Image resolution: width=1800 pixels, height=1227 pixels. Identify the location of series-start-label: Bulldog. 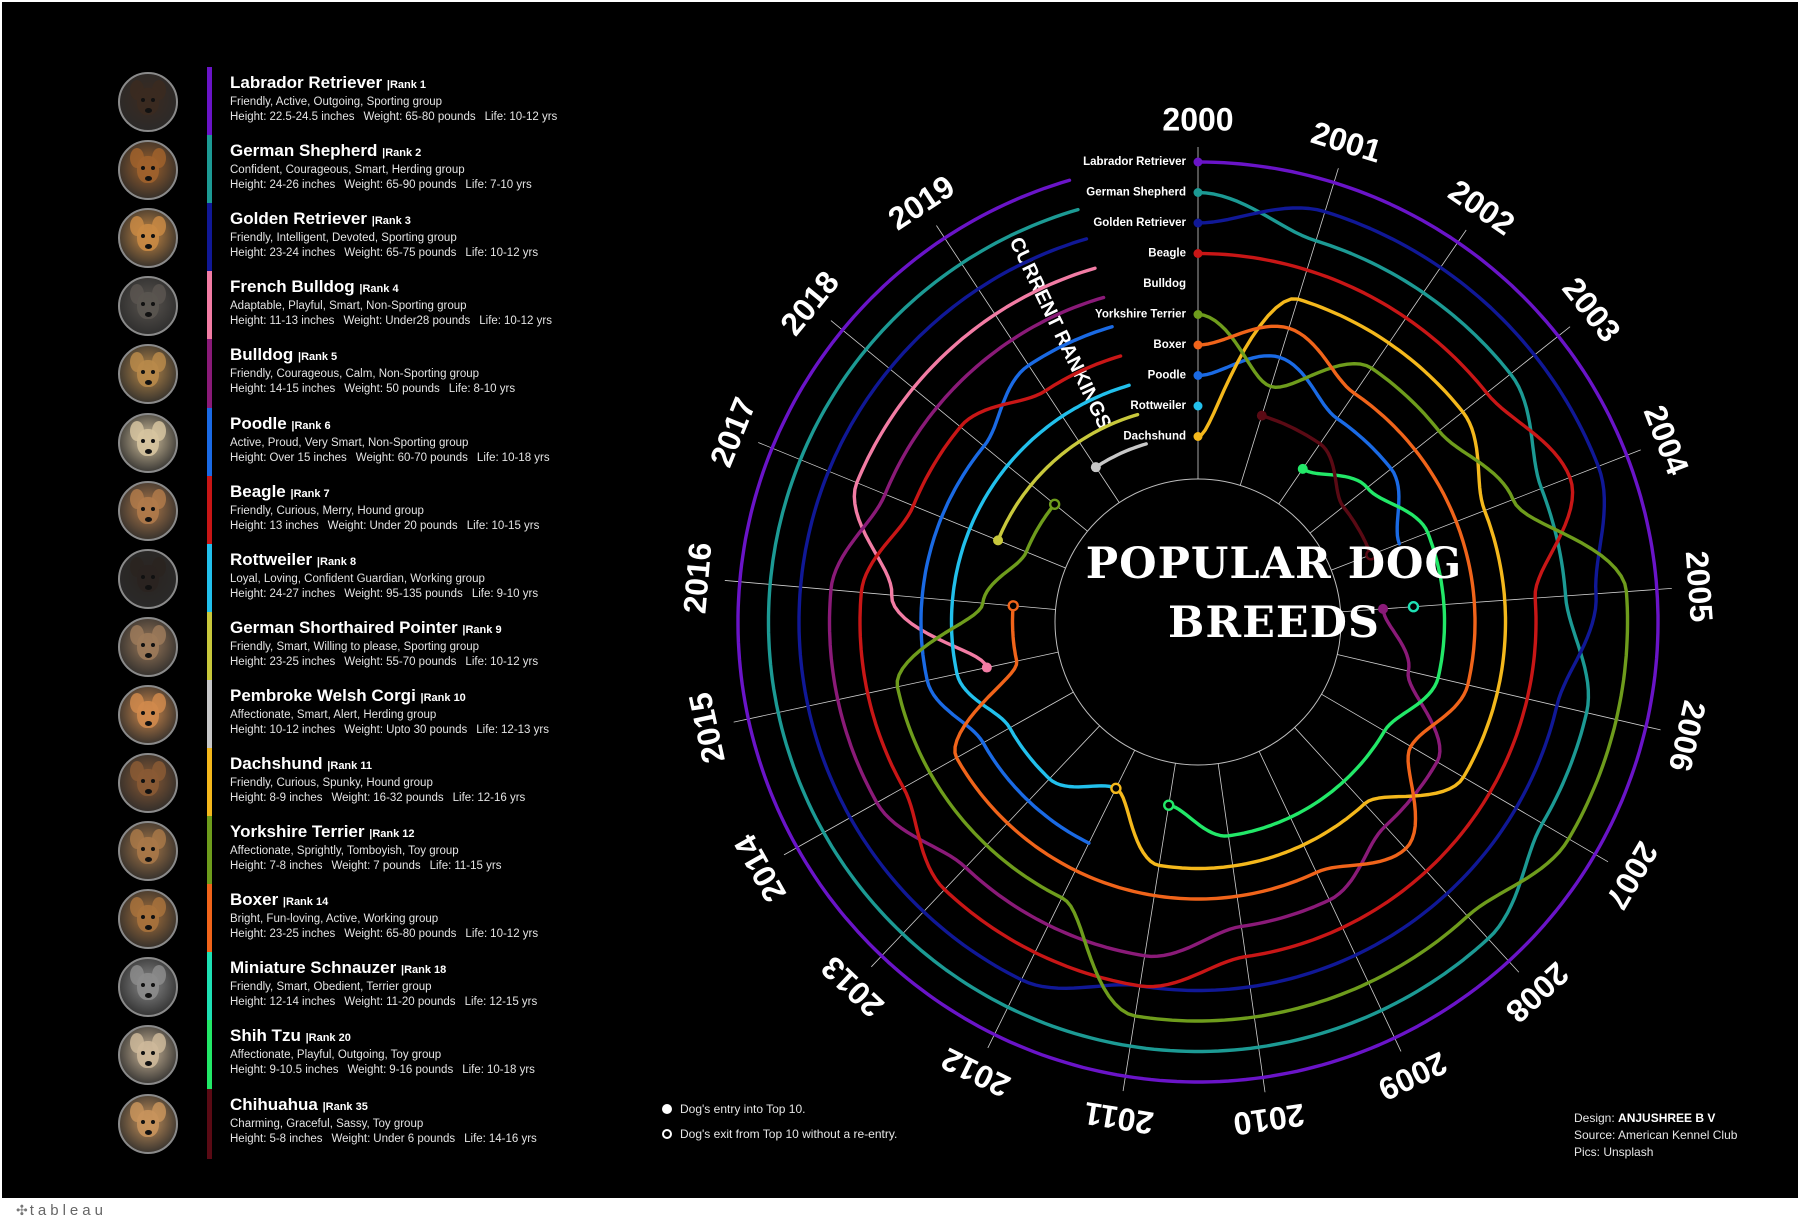
(1164, 284).